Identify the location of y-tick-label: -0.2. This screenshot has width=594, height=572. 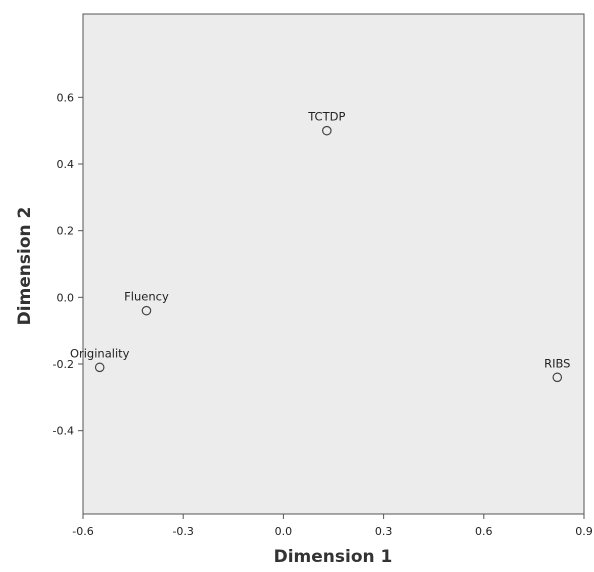
(63, 364).